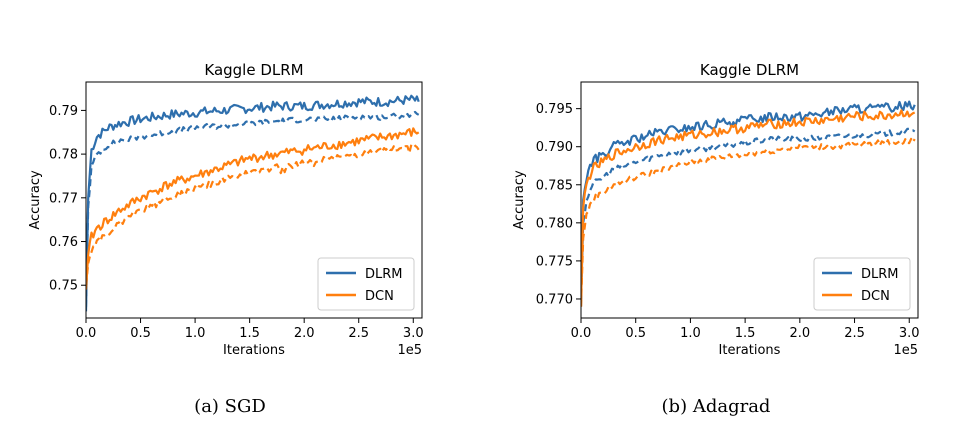 The height and width of the screenshot is (429, 960). I want to click on adagrad-x-tick-label: 0.0, so click(581, 333).